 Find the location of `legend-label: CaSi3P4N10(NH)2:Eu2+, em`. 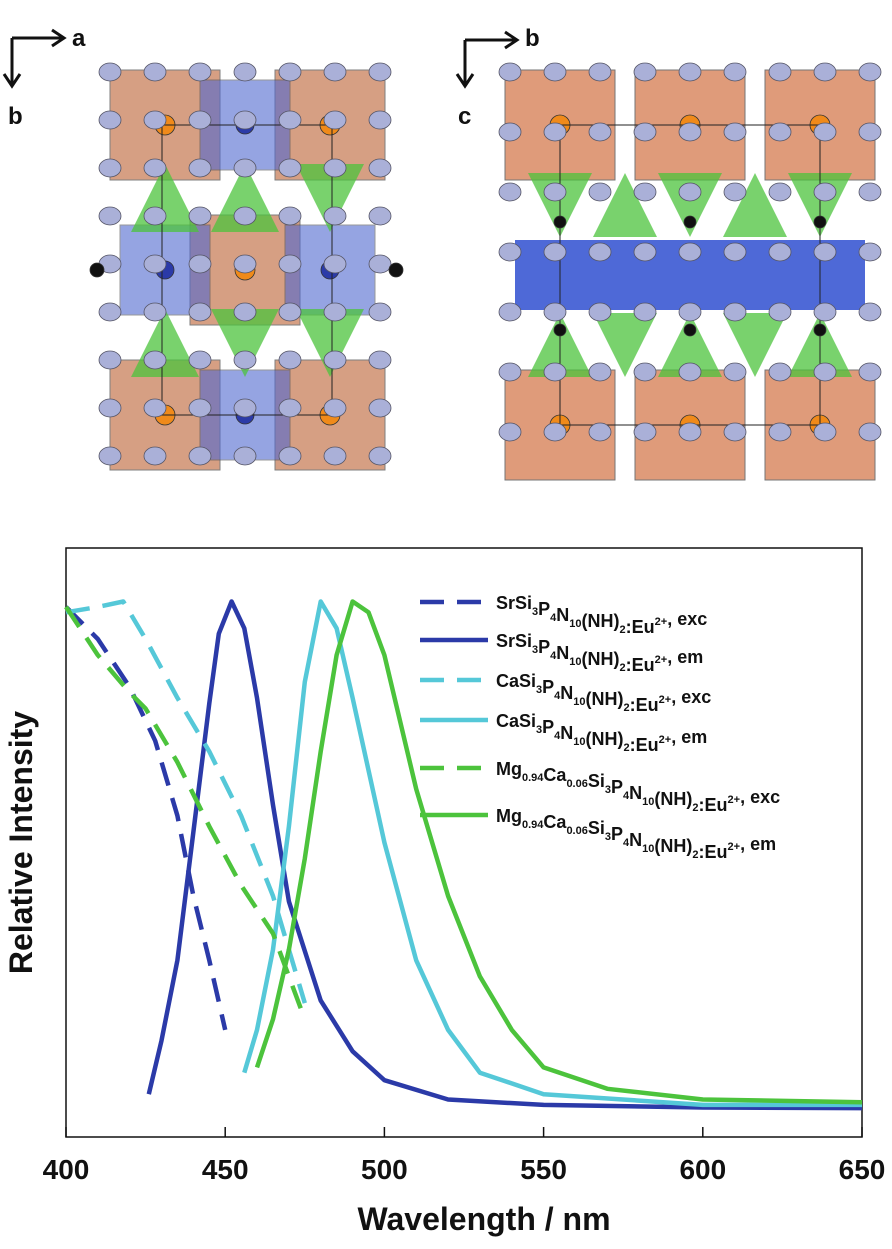

legend-label: CaSi3P4N10(NH)2:Eu2+, em is located at coordinates (601, 733).